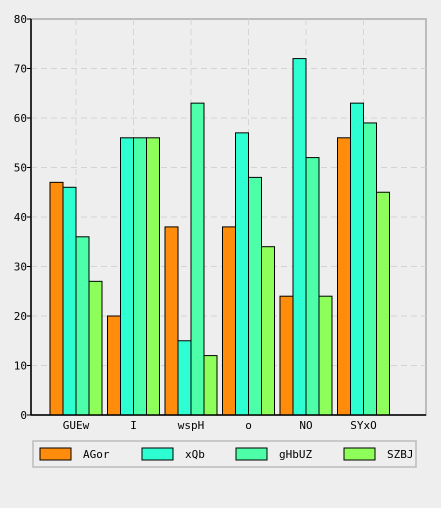  I want to click on y-tick-label: 40, so click(20, 217).